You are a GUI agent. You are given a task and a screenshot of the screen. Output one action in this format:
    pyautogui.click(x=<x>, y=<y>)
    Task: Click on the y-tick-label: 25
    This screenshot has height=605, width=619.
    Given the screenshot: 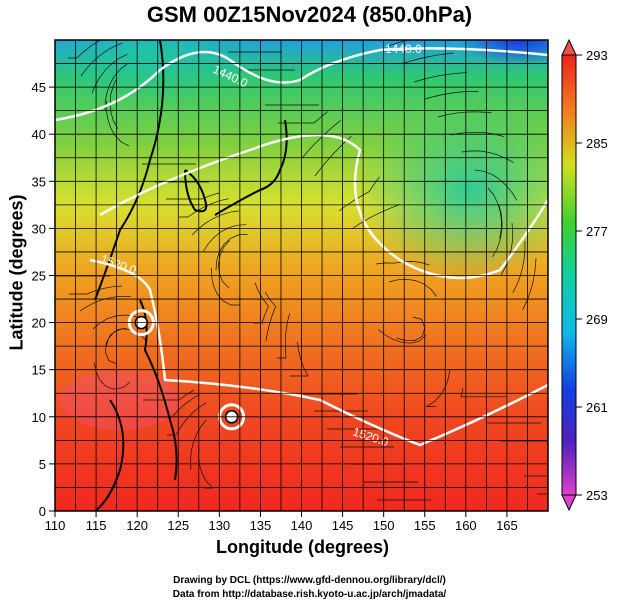 What is the action you would take?
    pyautogui.click(x=39, y=276)
    